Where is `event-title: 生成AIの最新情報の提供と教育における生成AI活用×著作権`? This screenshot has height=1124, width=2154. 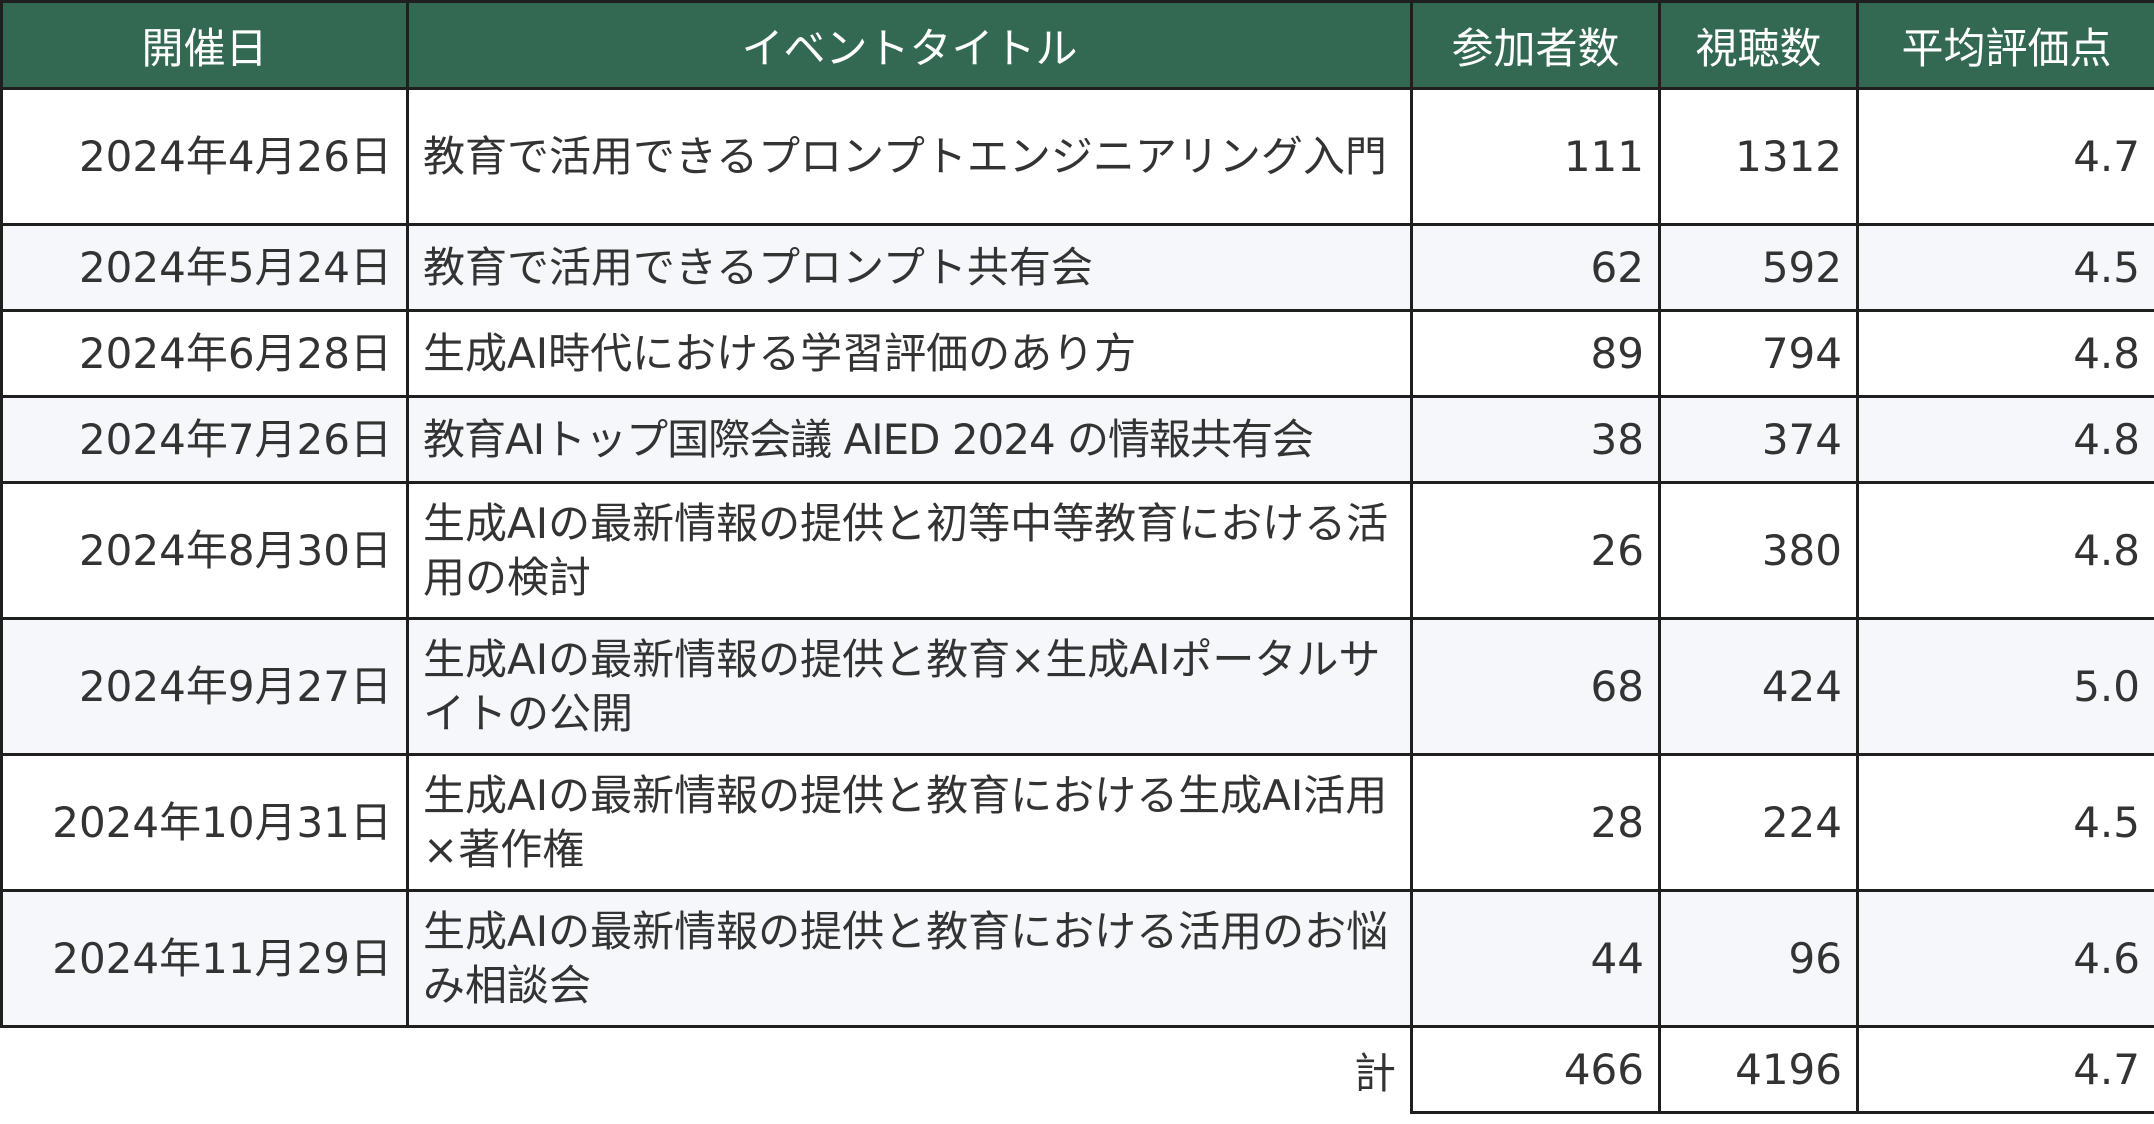 event-title: 生成AIの最新情報の提供と教育における生成AI活用×著作権 is located at coordinates (909, 822).